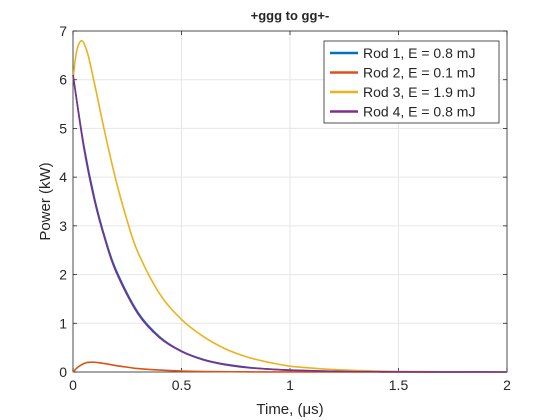 This screenshot has height=420, width=560. I want to click on legend-box, so click(411, 82).